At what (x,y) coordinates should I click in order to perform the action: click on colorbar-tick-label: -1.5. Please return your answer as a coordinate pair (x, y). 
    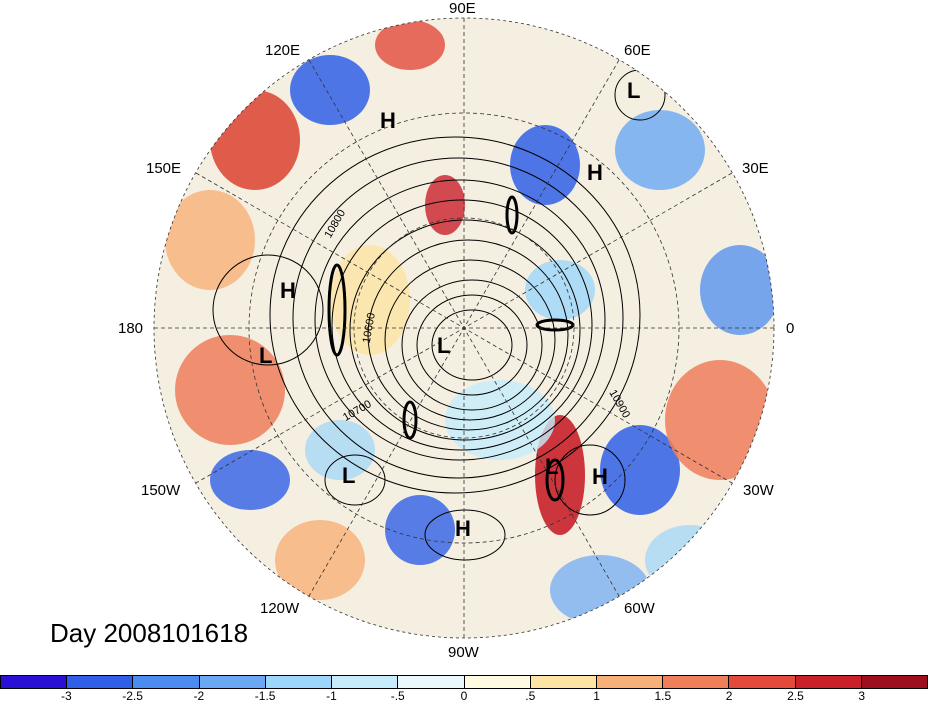
    Looking at the image, I should click on (265, 696).